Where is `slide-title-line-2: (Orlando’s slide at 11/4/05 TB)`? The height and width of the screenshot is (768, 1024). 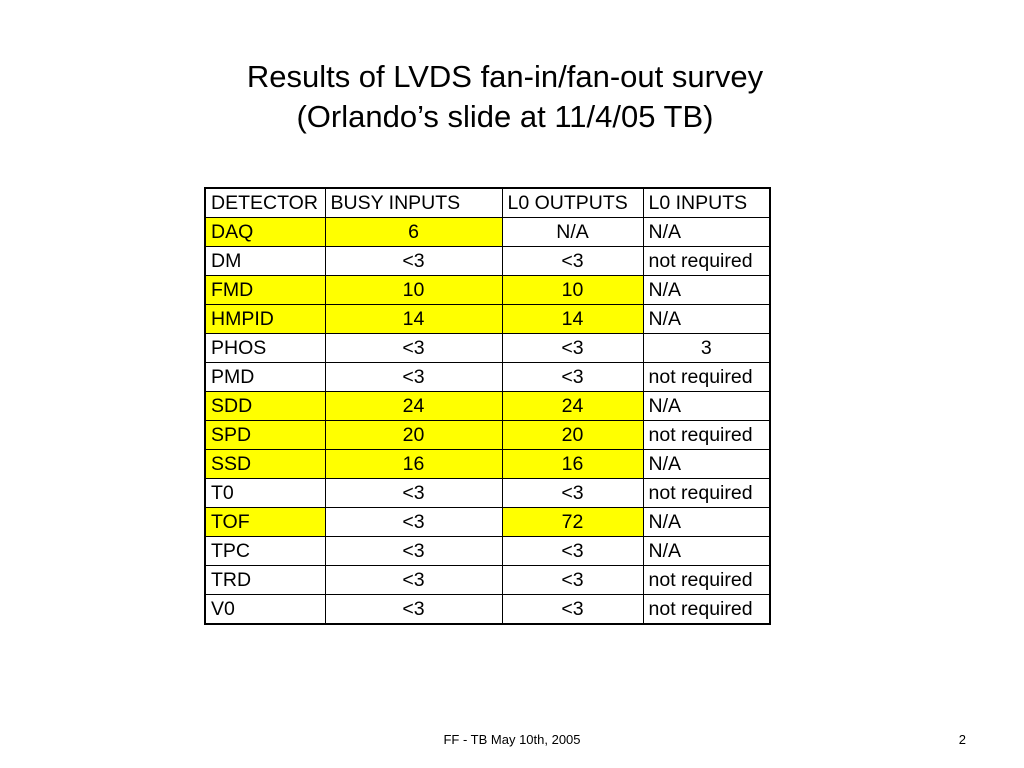 slide-title-line-2: (Orlando’s slide at 11/4/05 TB) is located at coordinates (505, 116).